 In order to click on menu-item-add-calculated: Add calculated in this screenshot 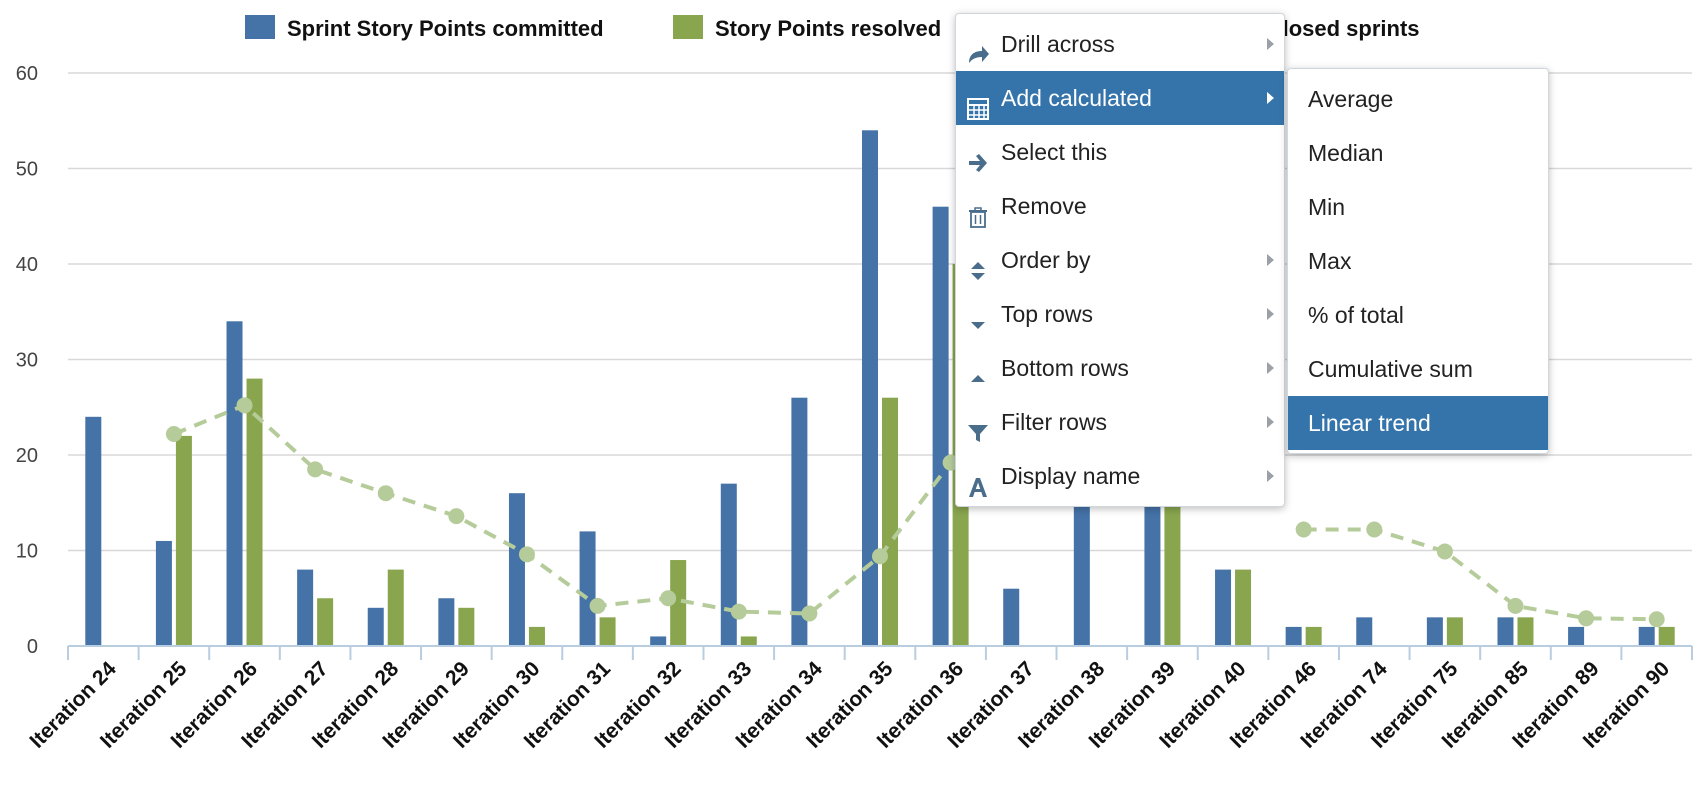, I will do `click(1120, 98)`.